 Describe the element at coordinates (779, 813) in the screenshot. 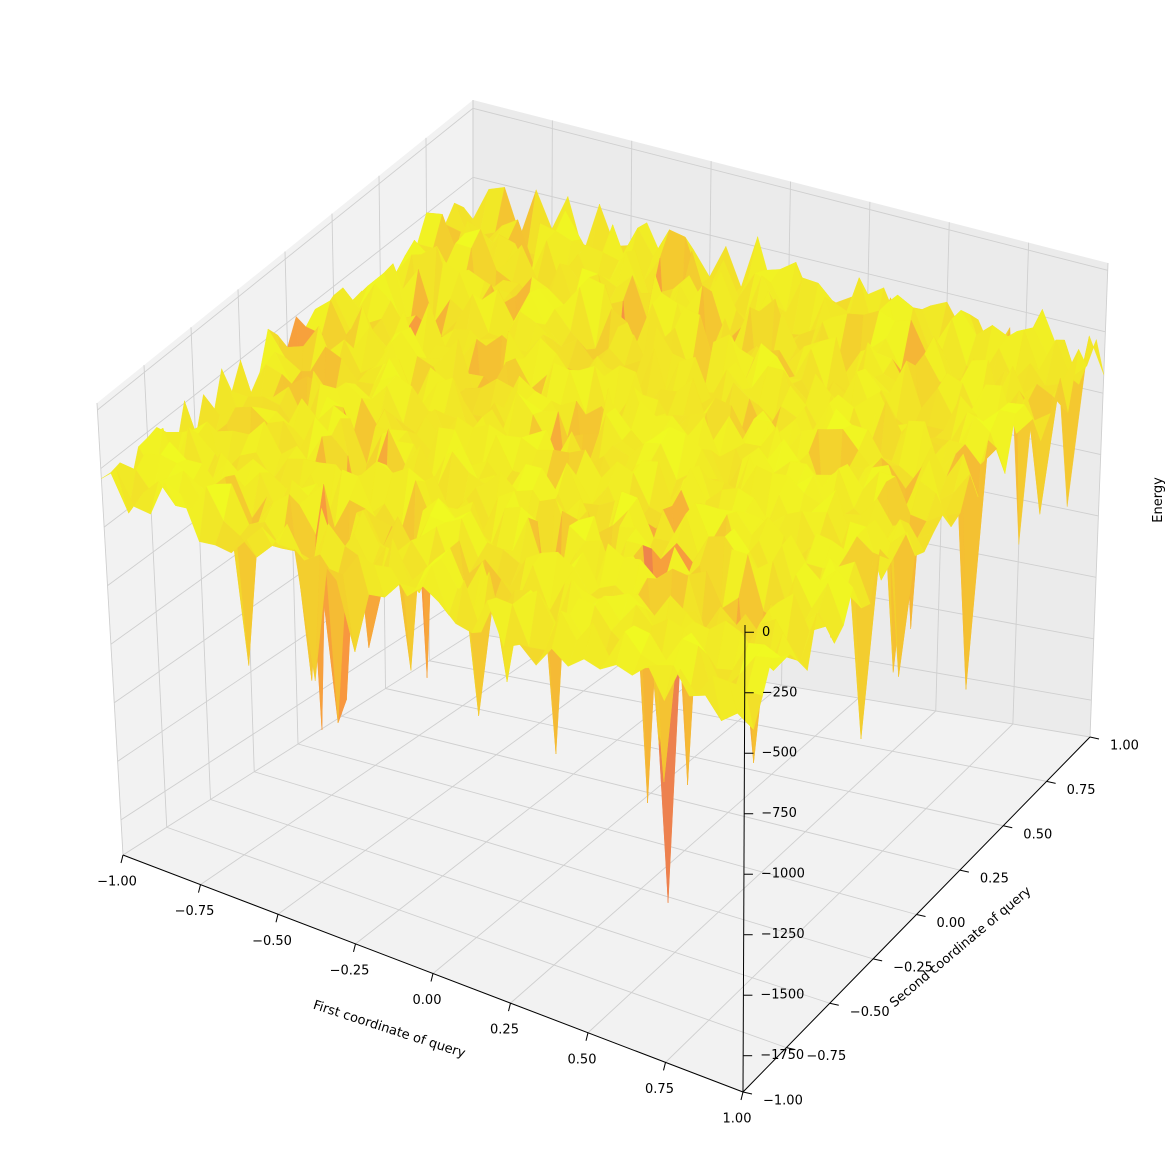

I see `z-tick-label: −750` at that location.